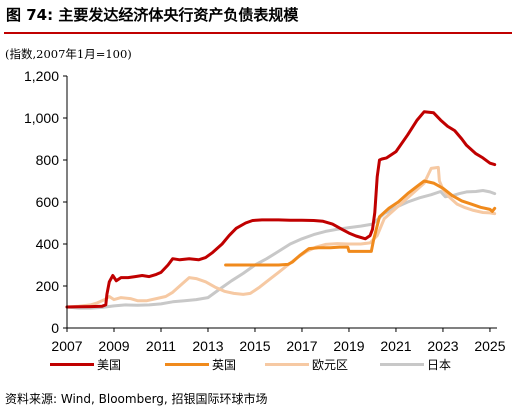 This screenshot has width=516, height=413. I want to click on y-tick-label: 800, so click(48, 160).